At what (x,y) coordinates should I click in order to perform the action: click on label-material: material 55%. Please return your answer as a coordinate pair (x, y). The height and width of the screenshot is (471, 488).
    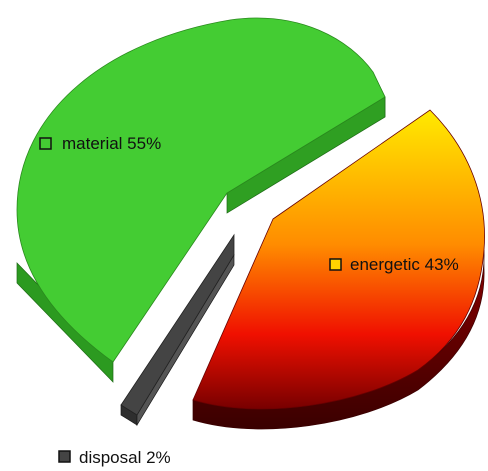
    Looking at the image, I should click on (100, 143).